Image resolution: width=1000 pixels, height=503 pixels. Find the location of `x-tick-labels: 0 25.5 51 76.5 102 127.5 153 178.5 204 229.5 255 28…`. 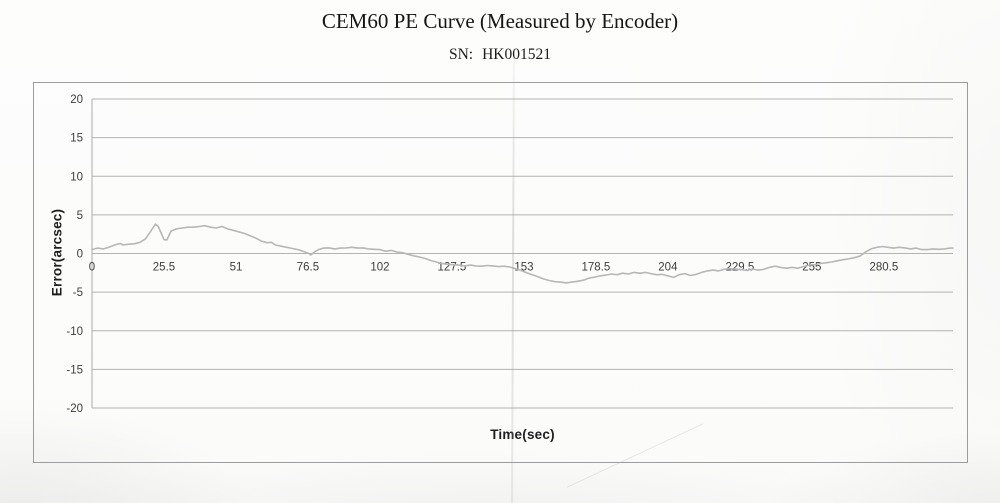

x-tick-labels: 0 25.5 51 76.5 102 127.5 153 178.5 204 229.5 255 28… is located at coordinates (493, 268).